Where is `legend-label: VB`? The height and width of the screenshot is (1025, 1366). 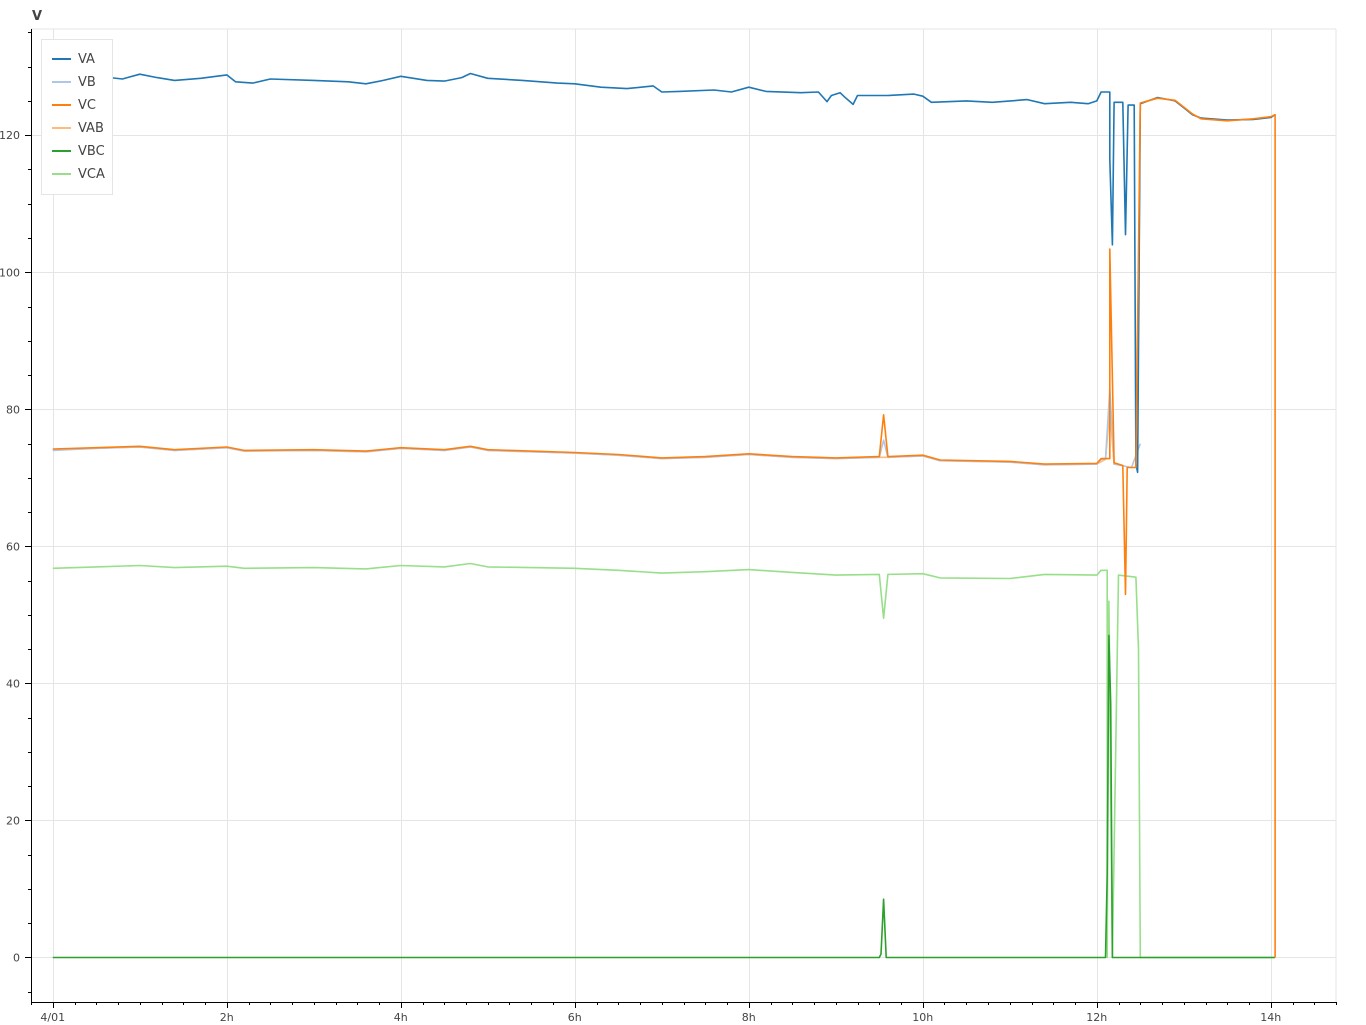 legend-label: VB is located at coordinates (87, 82).